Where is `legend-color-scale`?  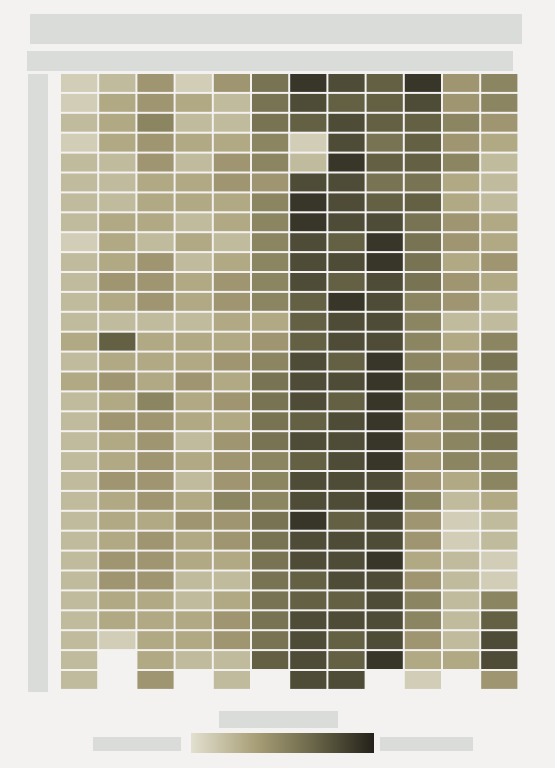 legend-color-scale is located at coordinates (282, 743).